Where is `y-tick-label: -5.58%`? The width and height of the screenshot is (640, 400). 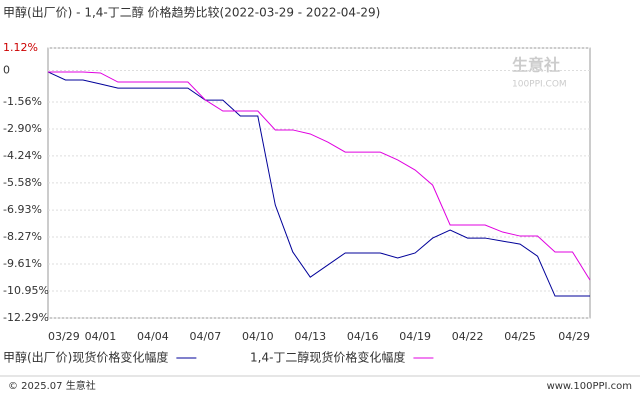 y-tick-label: -5.58% is located at coordinates (22, 182).